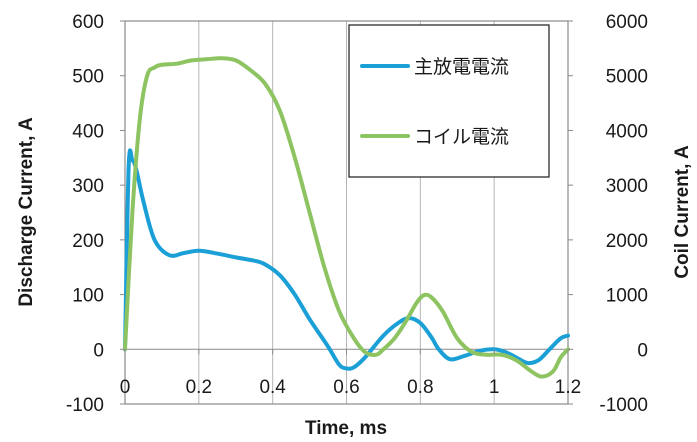 This screenshot has height=442, width=697. Describe the element at coordinates (627, 241) in the screenshot. I see `y2-tick-label: 2000` at that location.